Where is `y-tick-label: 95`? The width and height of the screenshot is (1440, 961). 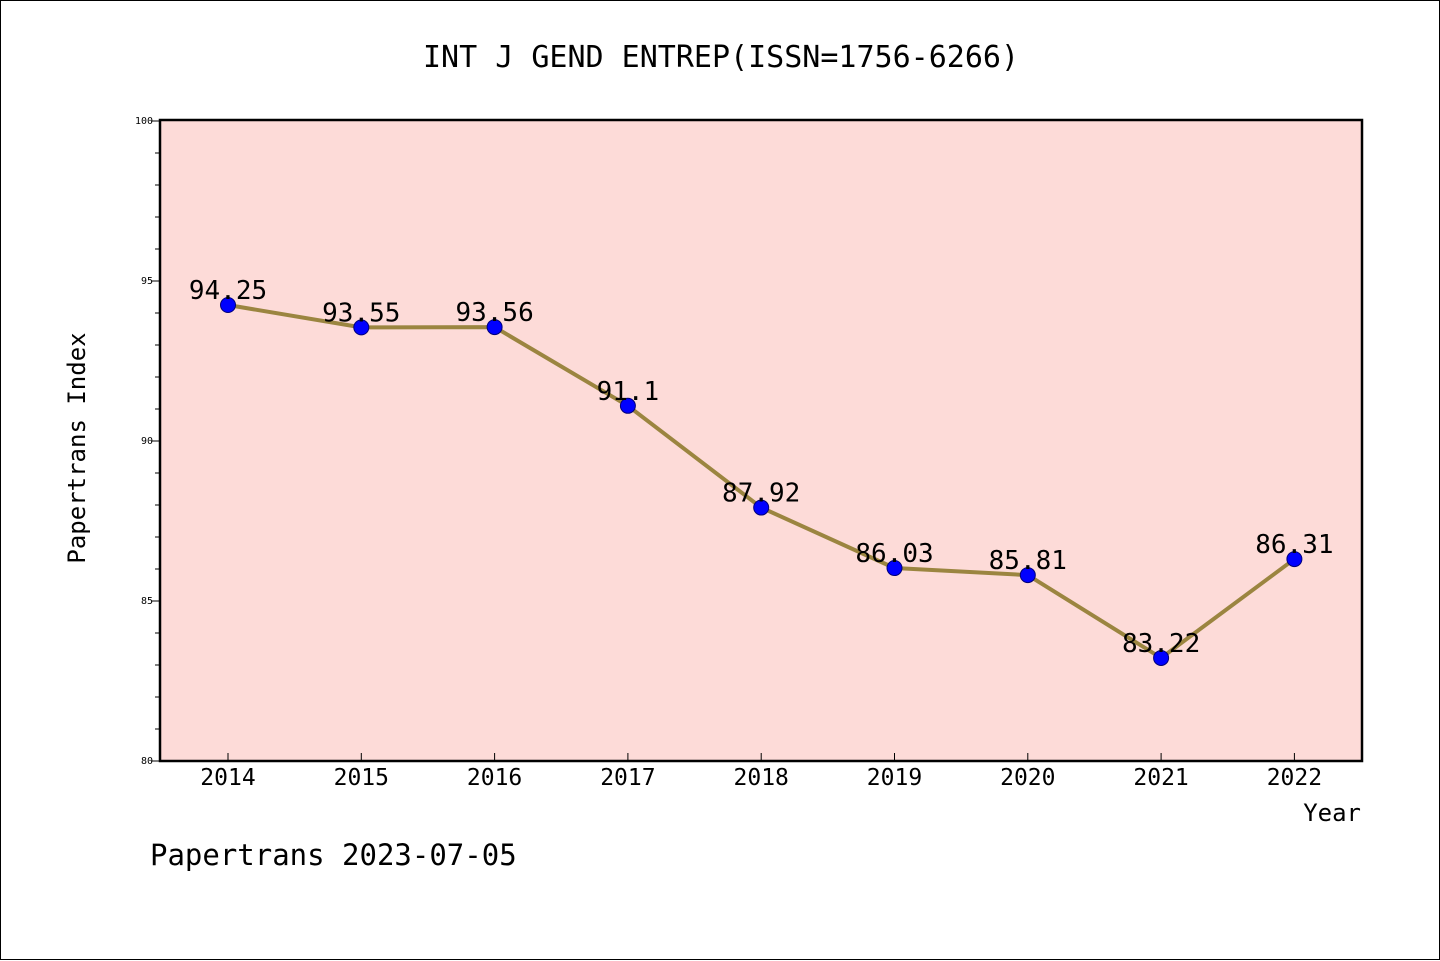
y-tick-label: 95 is located at coordinates (147, 281).